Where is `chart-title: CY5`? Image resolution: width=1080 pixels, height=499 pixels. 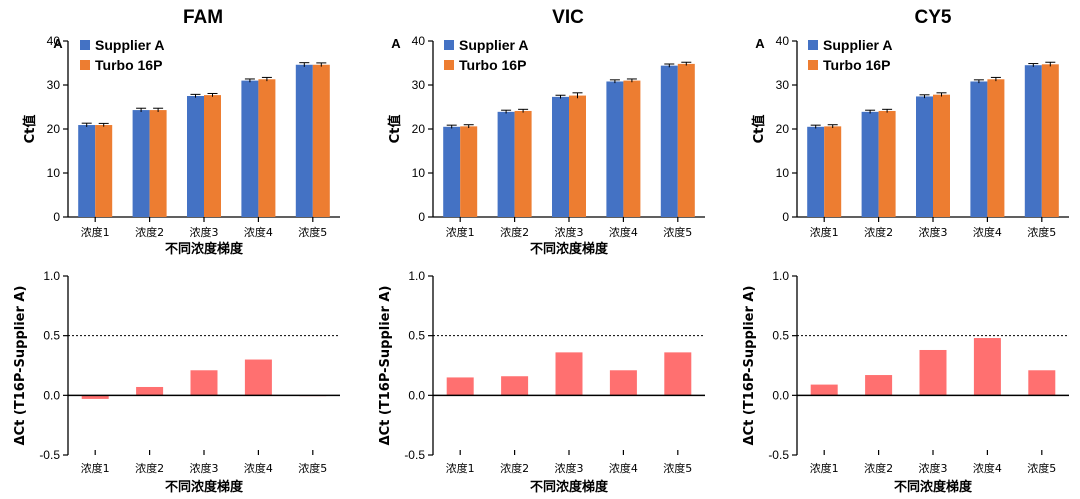
chart-title: CY5 is located at coordinates (933, 17).